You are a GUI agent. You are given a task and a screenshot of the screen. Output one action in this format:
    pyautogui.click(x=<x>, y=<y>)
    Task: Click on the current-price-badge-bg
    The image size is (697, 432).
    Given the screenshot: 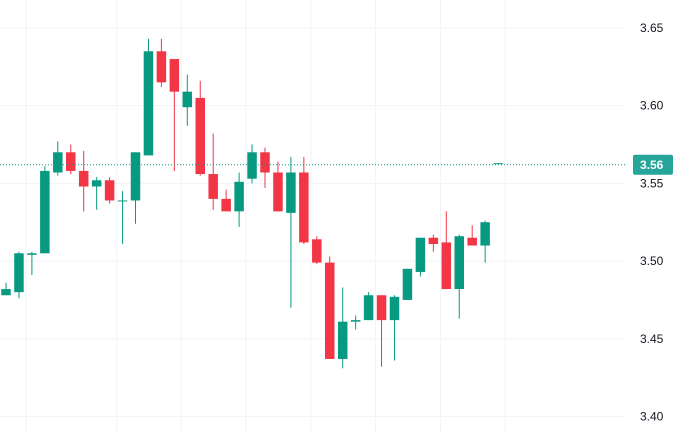 What is the action you would take?
    pyautogui.click(x=653, y=164)
    